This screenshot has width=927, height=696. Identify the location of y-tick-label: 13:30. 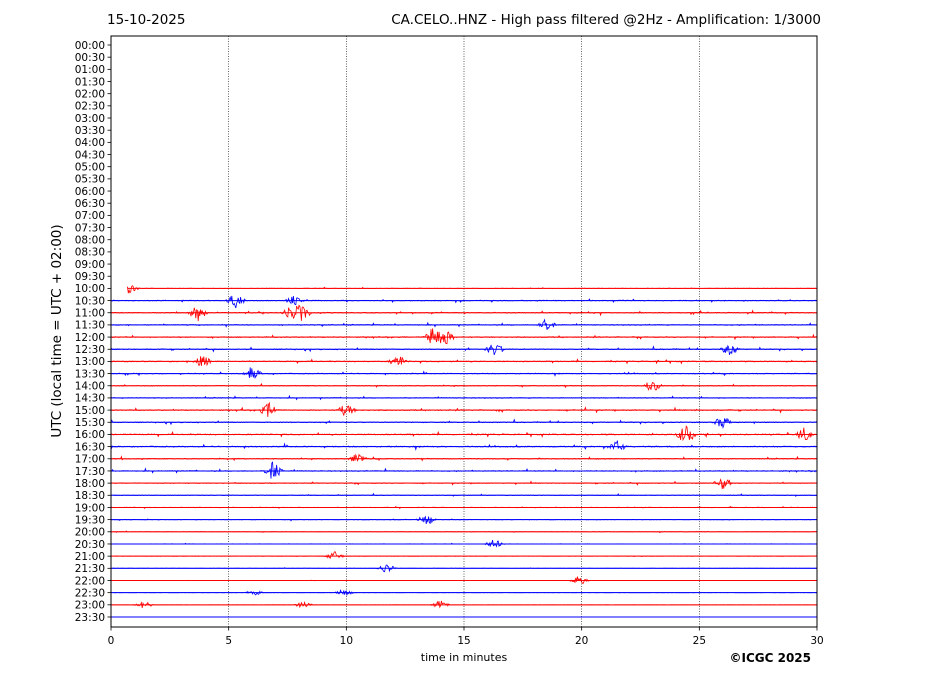
(90, 374).